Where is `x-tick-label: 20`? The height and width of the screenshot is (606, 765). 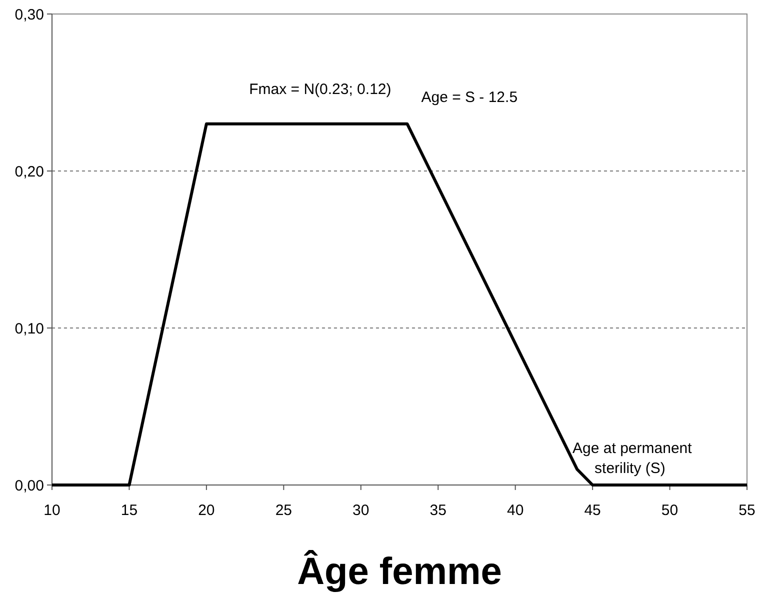 x-tick-label: 20 is located at coordinates (206, 510).